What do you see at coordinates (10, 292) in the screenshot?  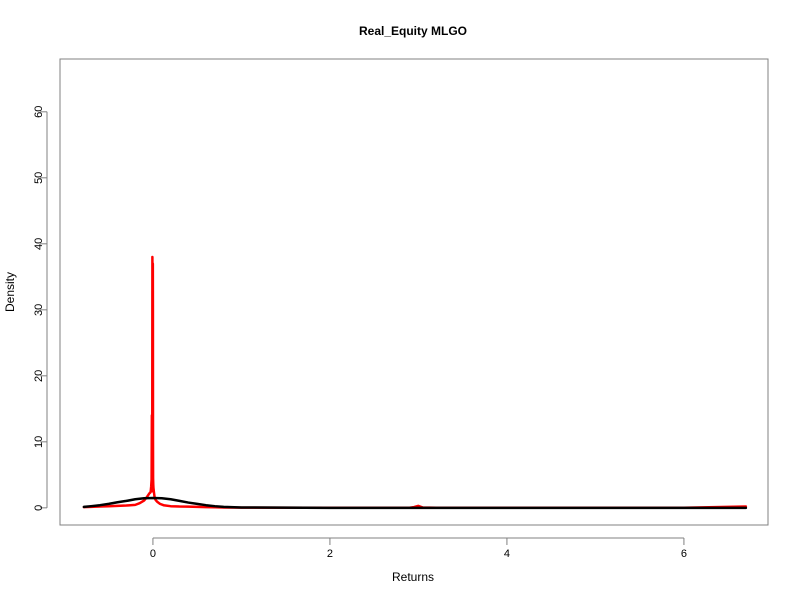 I see `y-axis-label: Density` at bounding box center [10, 292].